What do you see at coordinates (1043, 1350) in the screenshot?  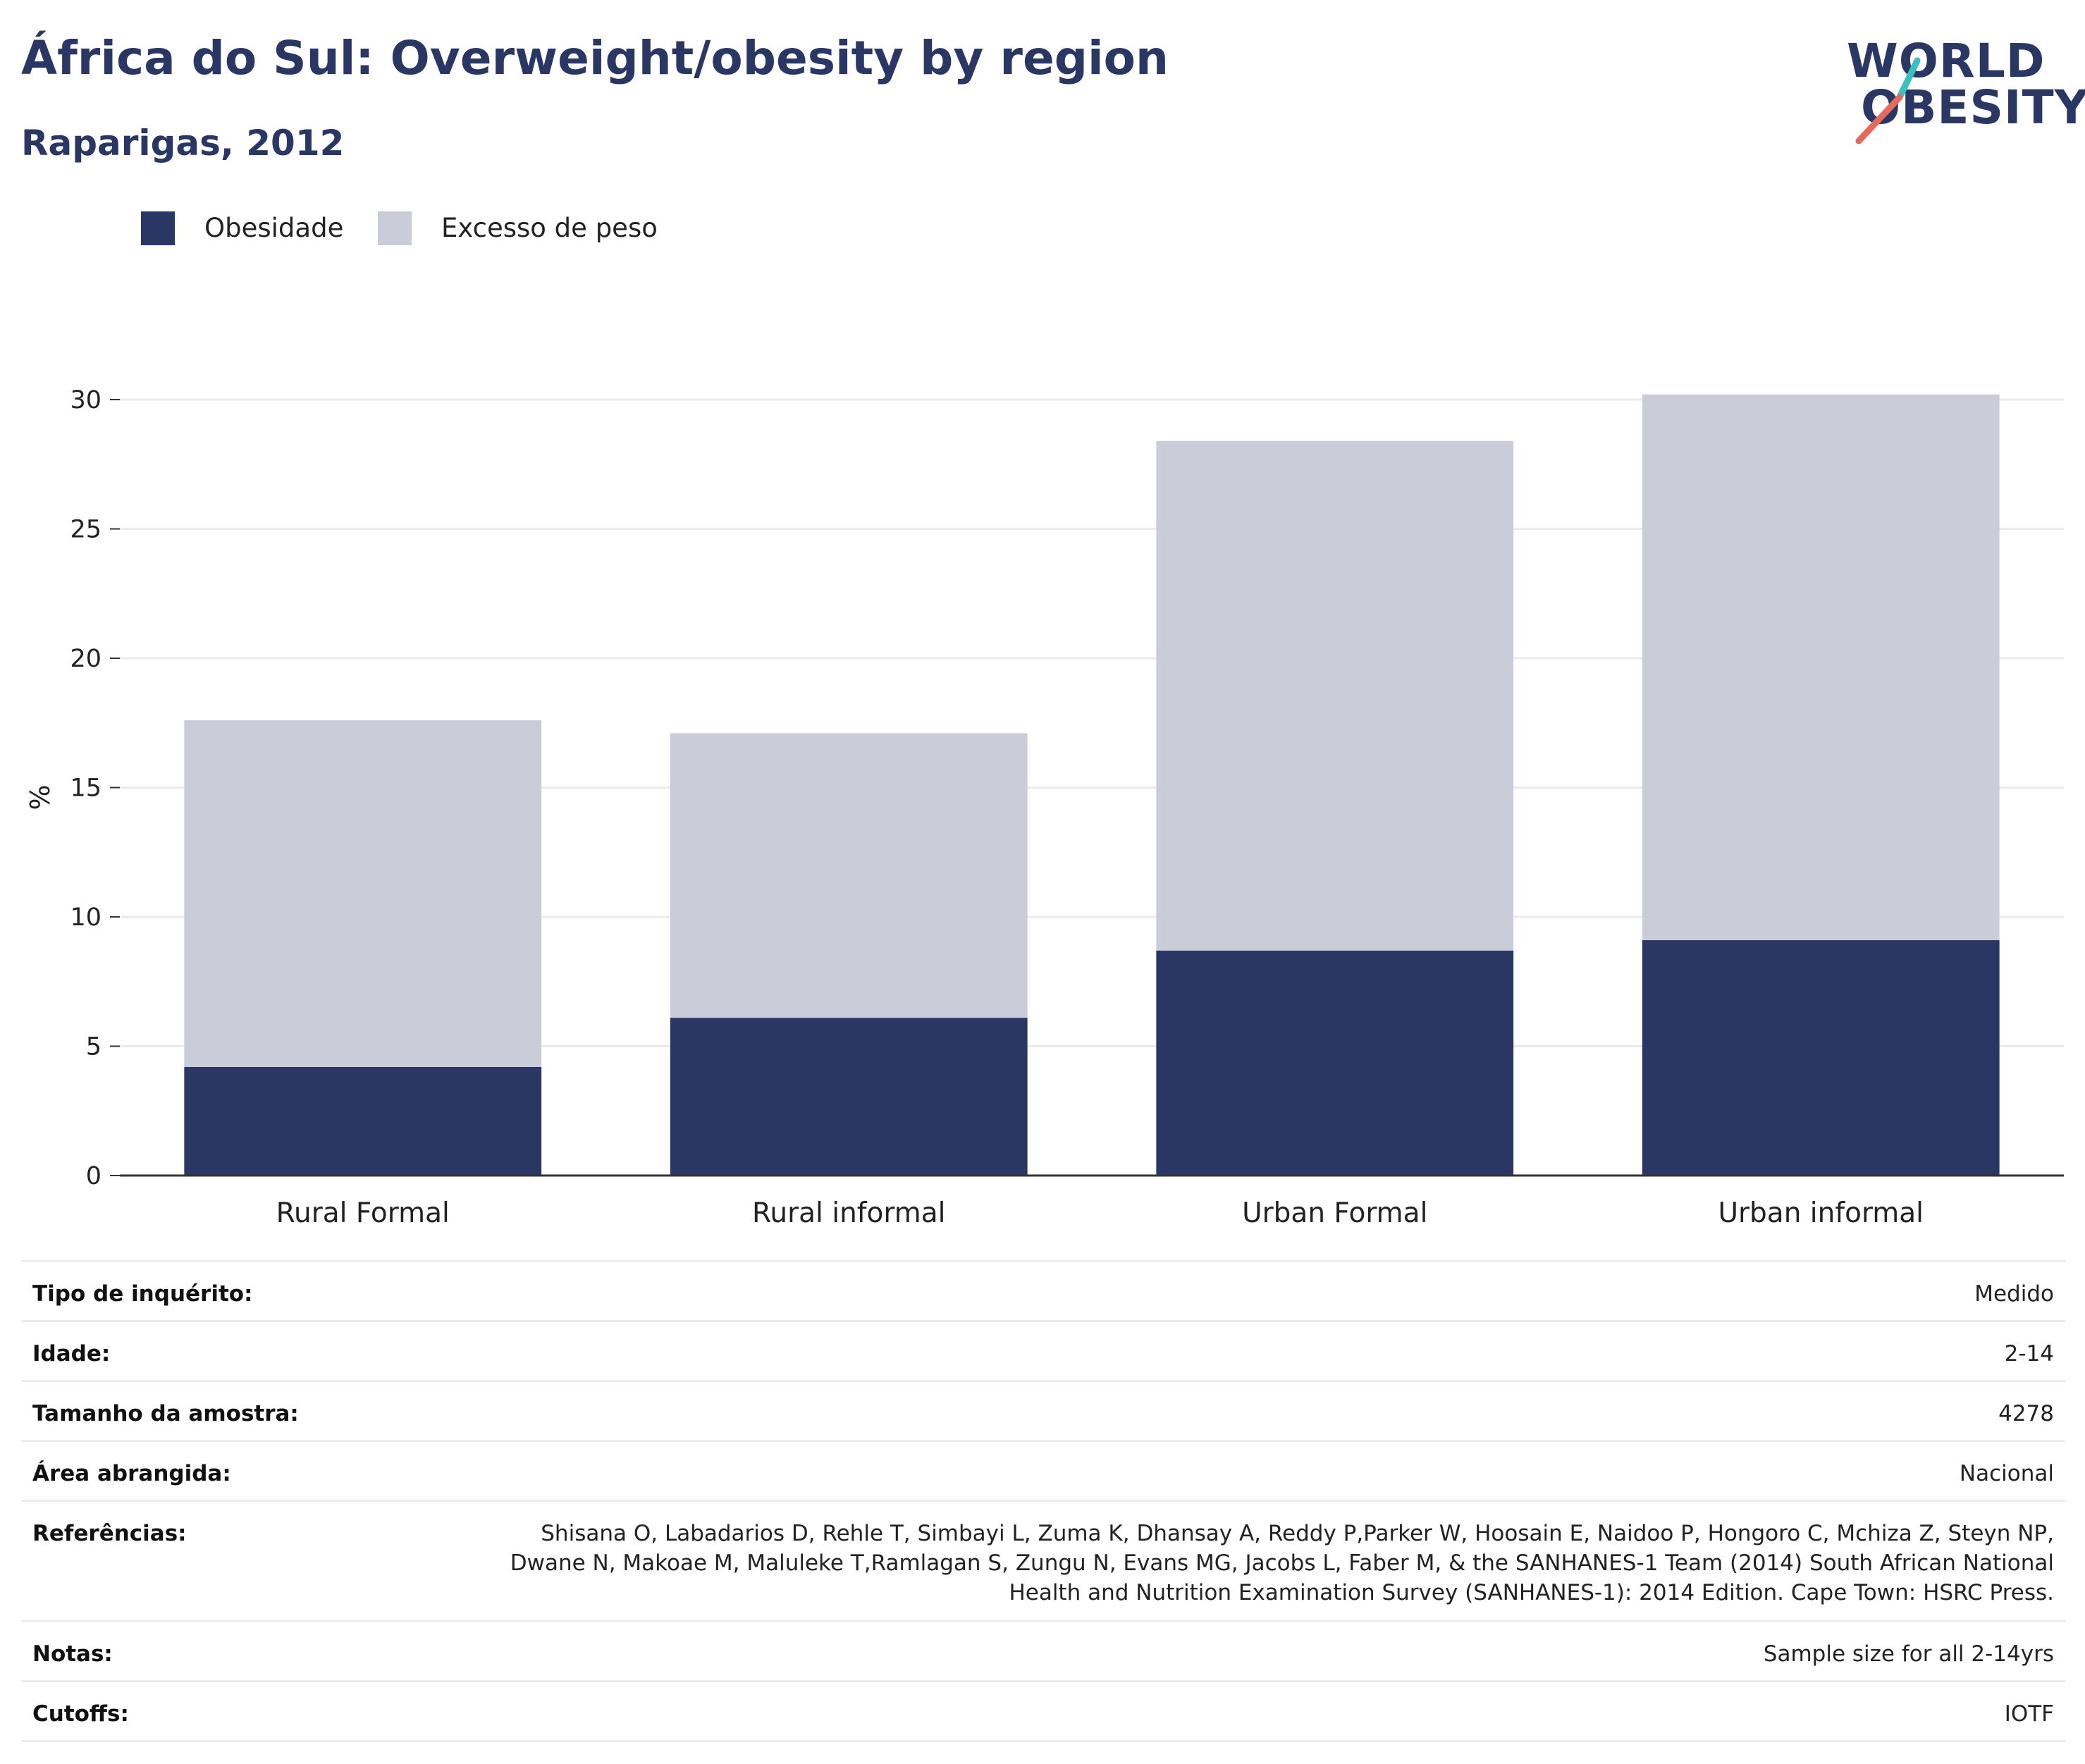 I see `info-row: Idade: 2-14` at bounding box center [1043, 1350].